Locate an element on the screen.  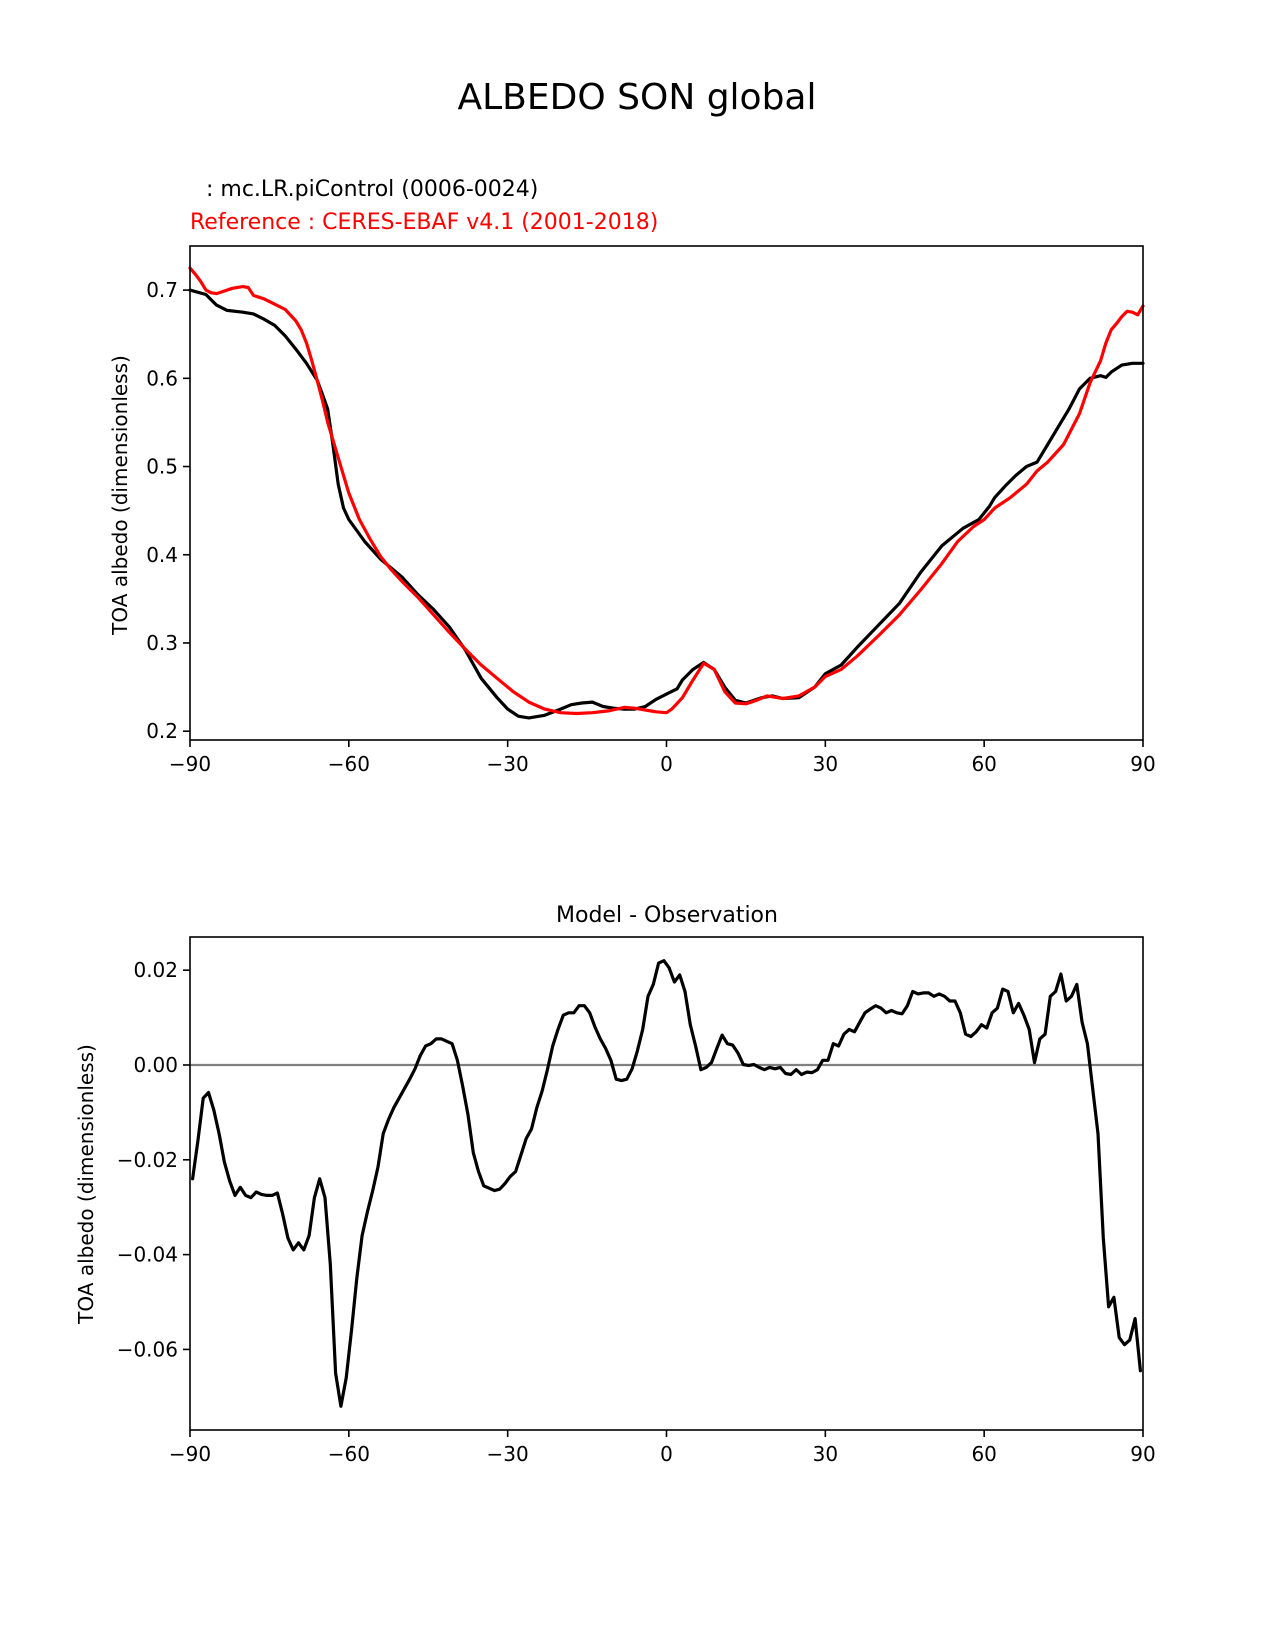
bottom-ylabel: TOA albedo (dimensionless) is located at coordinates (86, 1184).